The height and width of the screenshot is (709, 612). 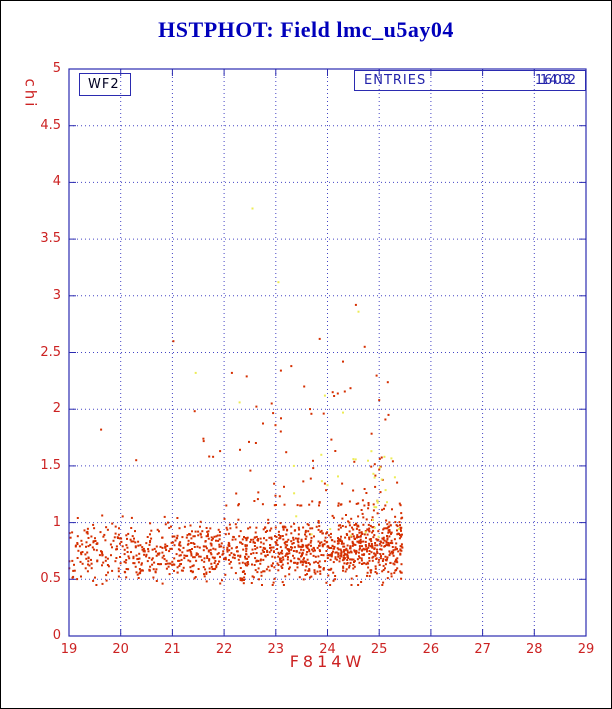 What do you see at coordinates (56, 635) in the screenshot?
I see `y-tick-label: 0` at bounding box center [56, 635].